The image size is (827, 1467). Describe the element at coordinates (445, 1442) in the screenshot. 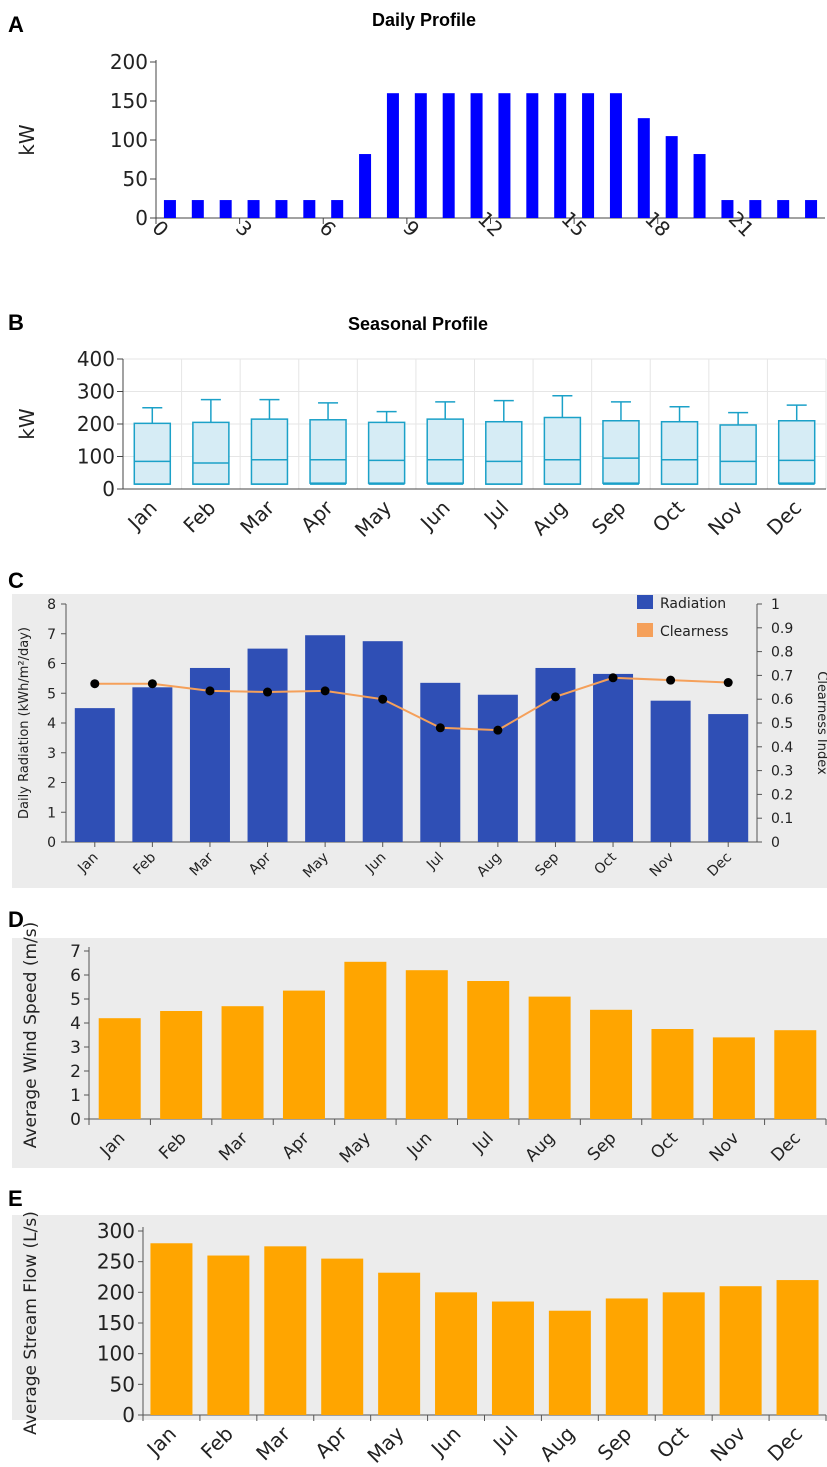

I see `x-tick-label: Jun` at that location.